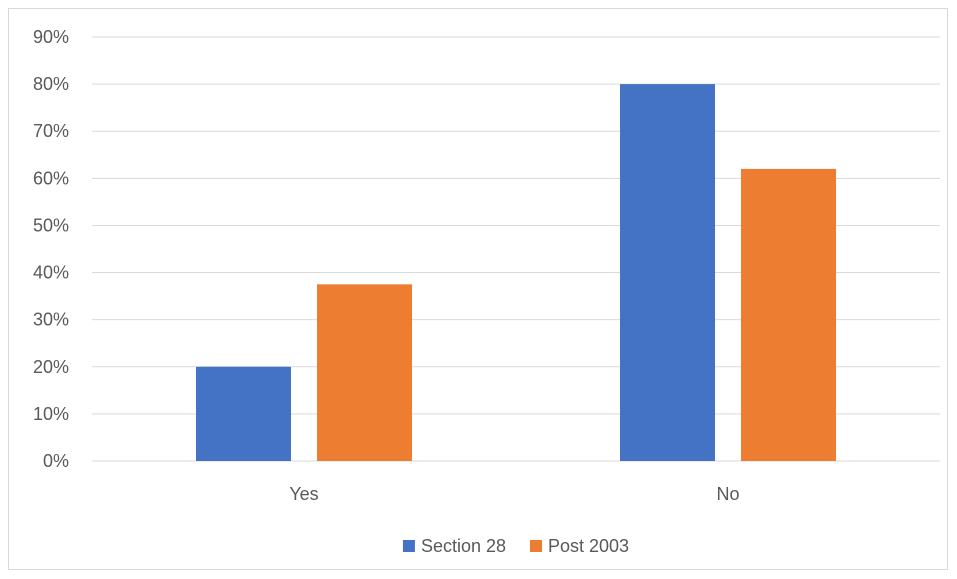 The image size is (957, 579). What do you see at coordinates (515, 546) in the screenshot?
I see `legend: Section 28 Post 2003` at bounding box center [515, 546].